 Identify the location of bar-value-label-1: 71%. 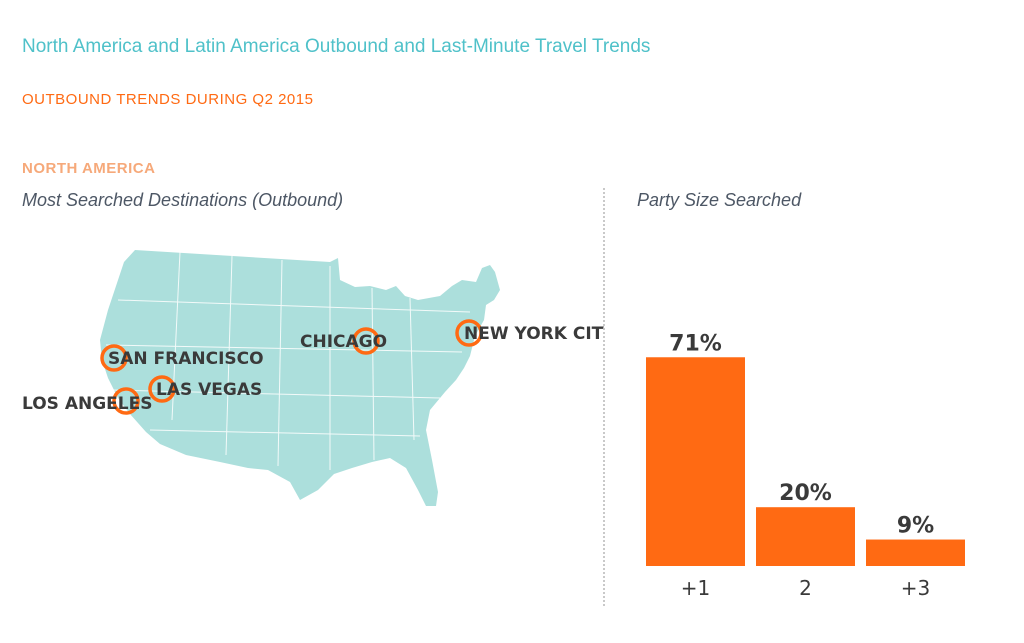
(695, 343).